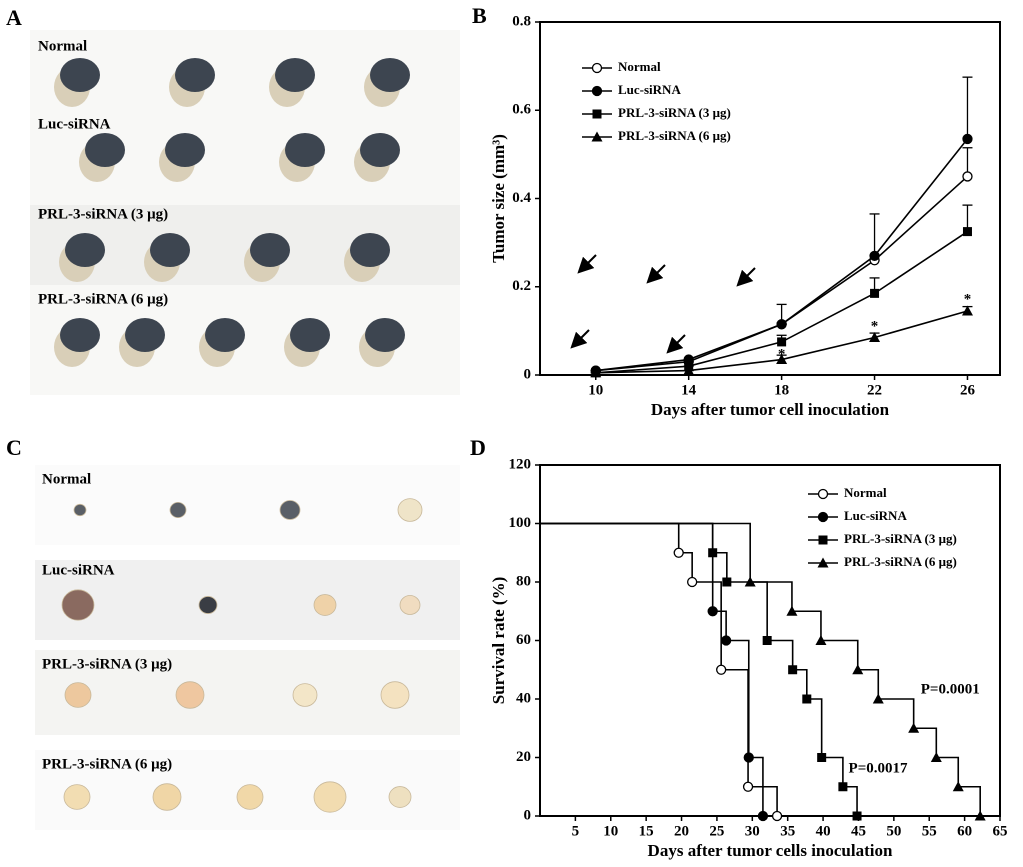 This screenshot has width=1023, height=867. What do you see at coordinates (521, 110) in the screenshot?
I see `y-tick-label: 0.6` at bounding box center [521, 110].